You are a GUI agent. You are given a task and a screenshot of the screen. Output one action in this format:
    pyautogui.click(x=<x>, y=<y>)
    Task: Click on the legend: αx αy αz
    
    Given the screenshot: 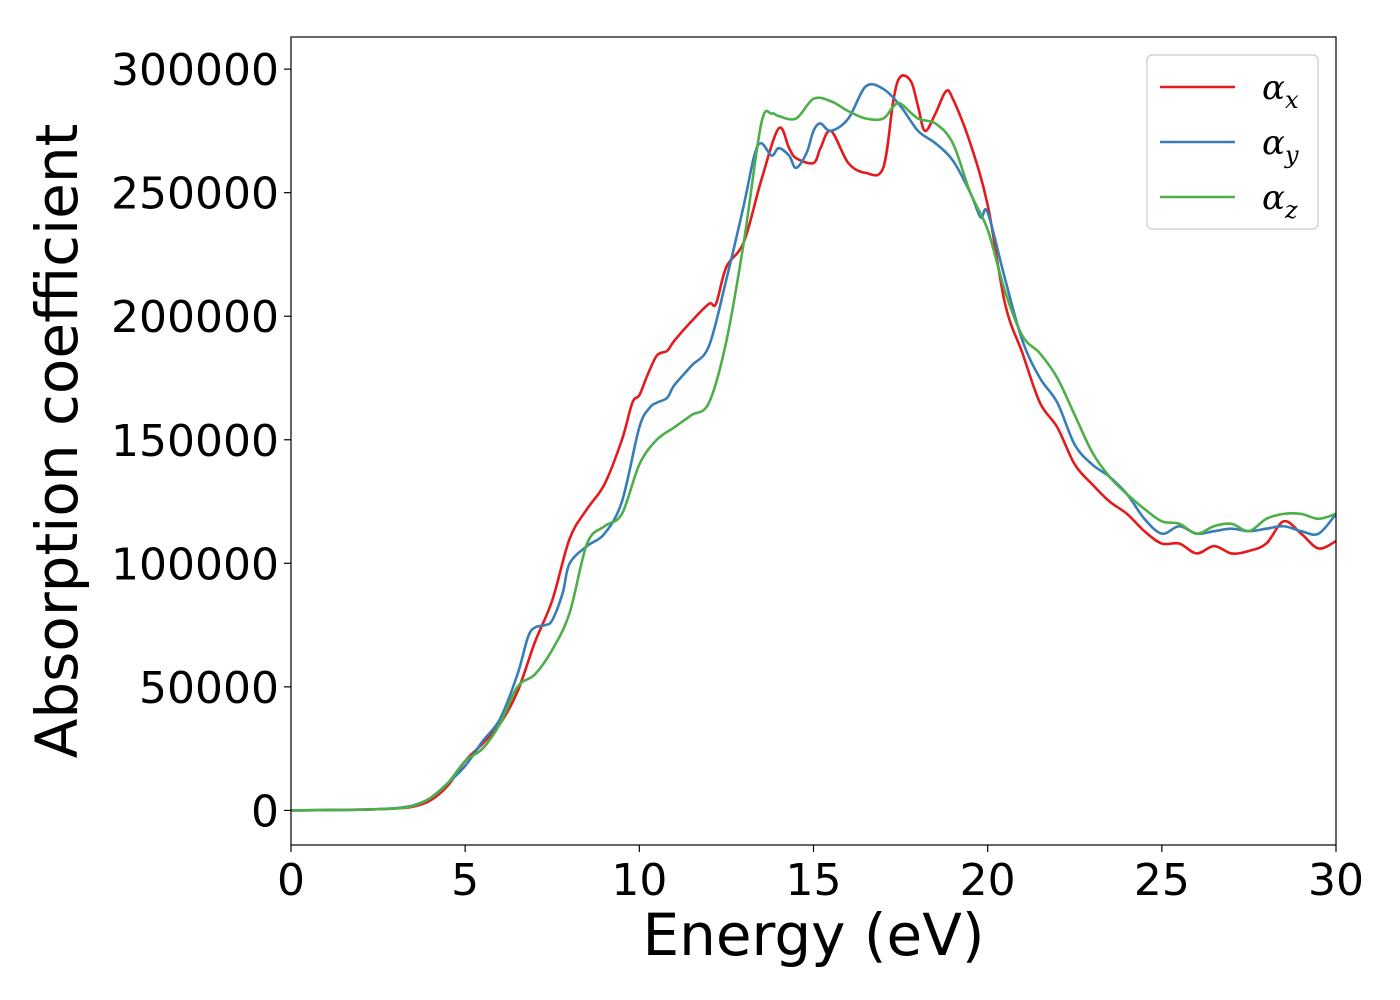 What is the action you would take?
    pyautogui.click(x=1232, y=142)
    